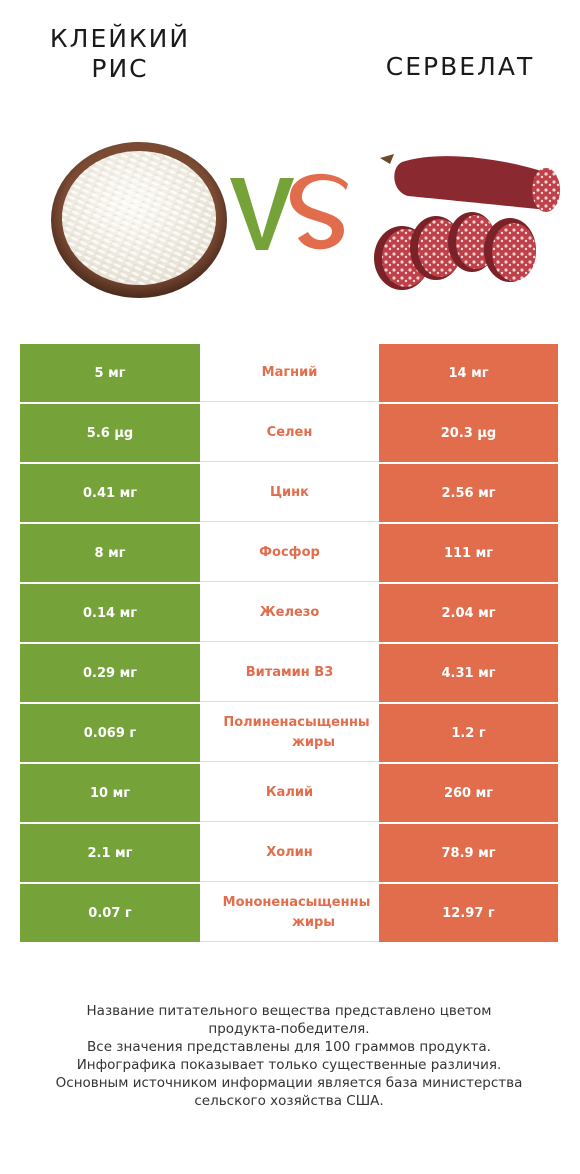  I want to click on left-product-title: КЛЕЙКИЙ РИС, so click(120, 54).